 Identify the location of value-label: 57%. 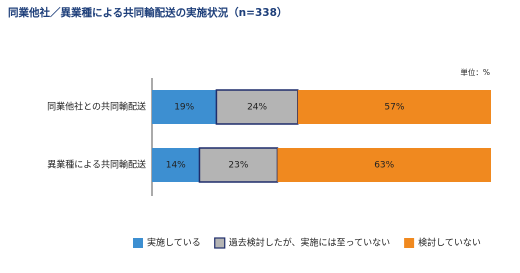
(394, 108).